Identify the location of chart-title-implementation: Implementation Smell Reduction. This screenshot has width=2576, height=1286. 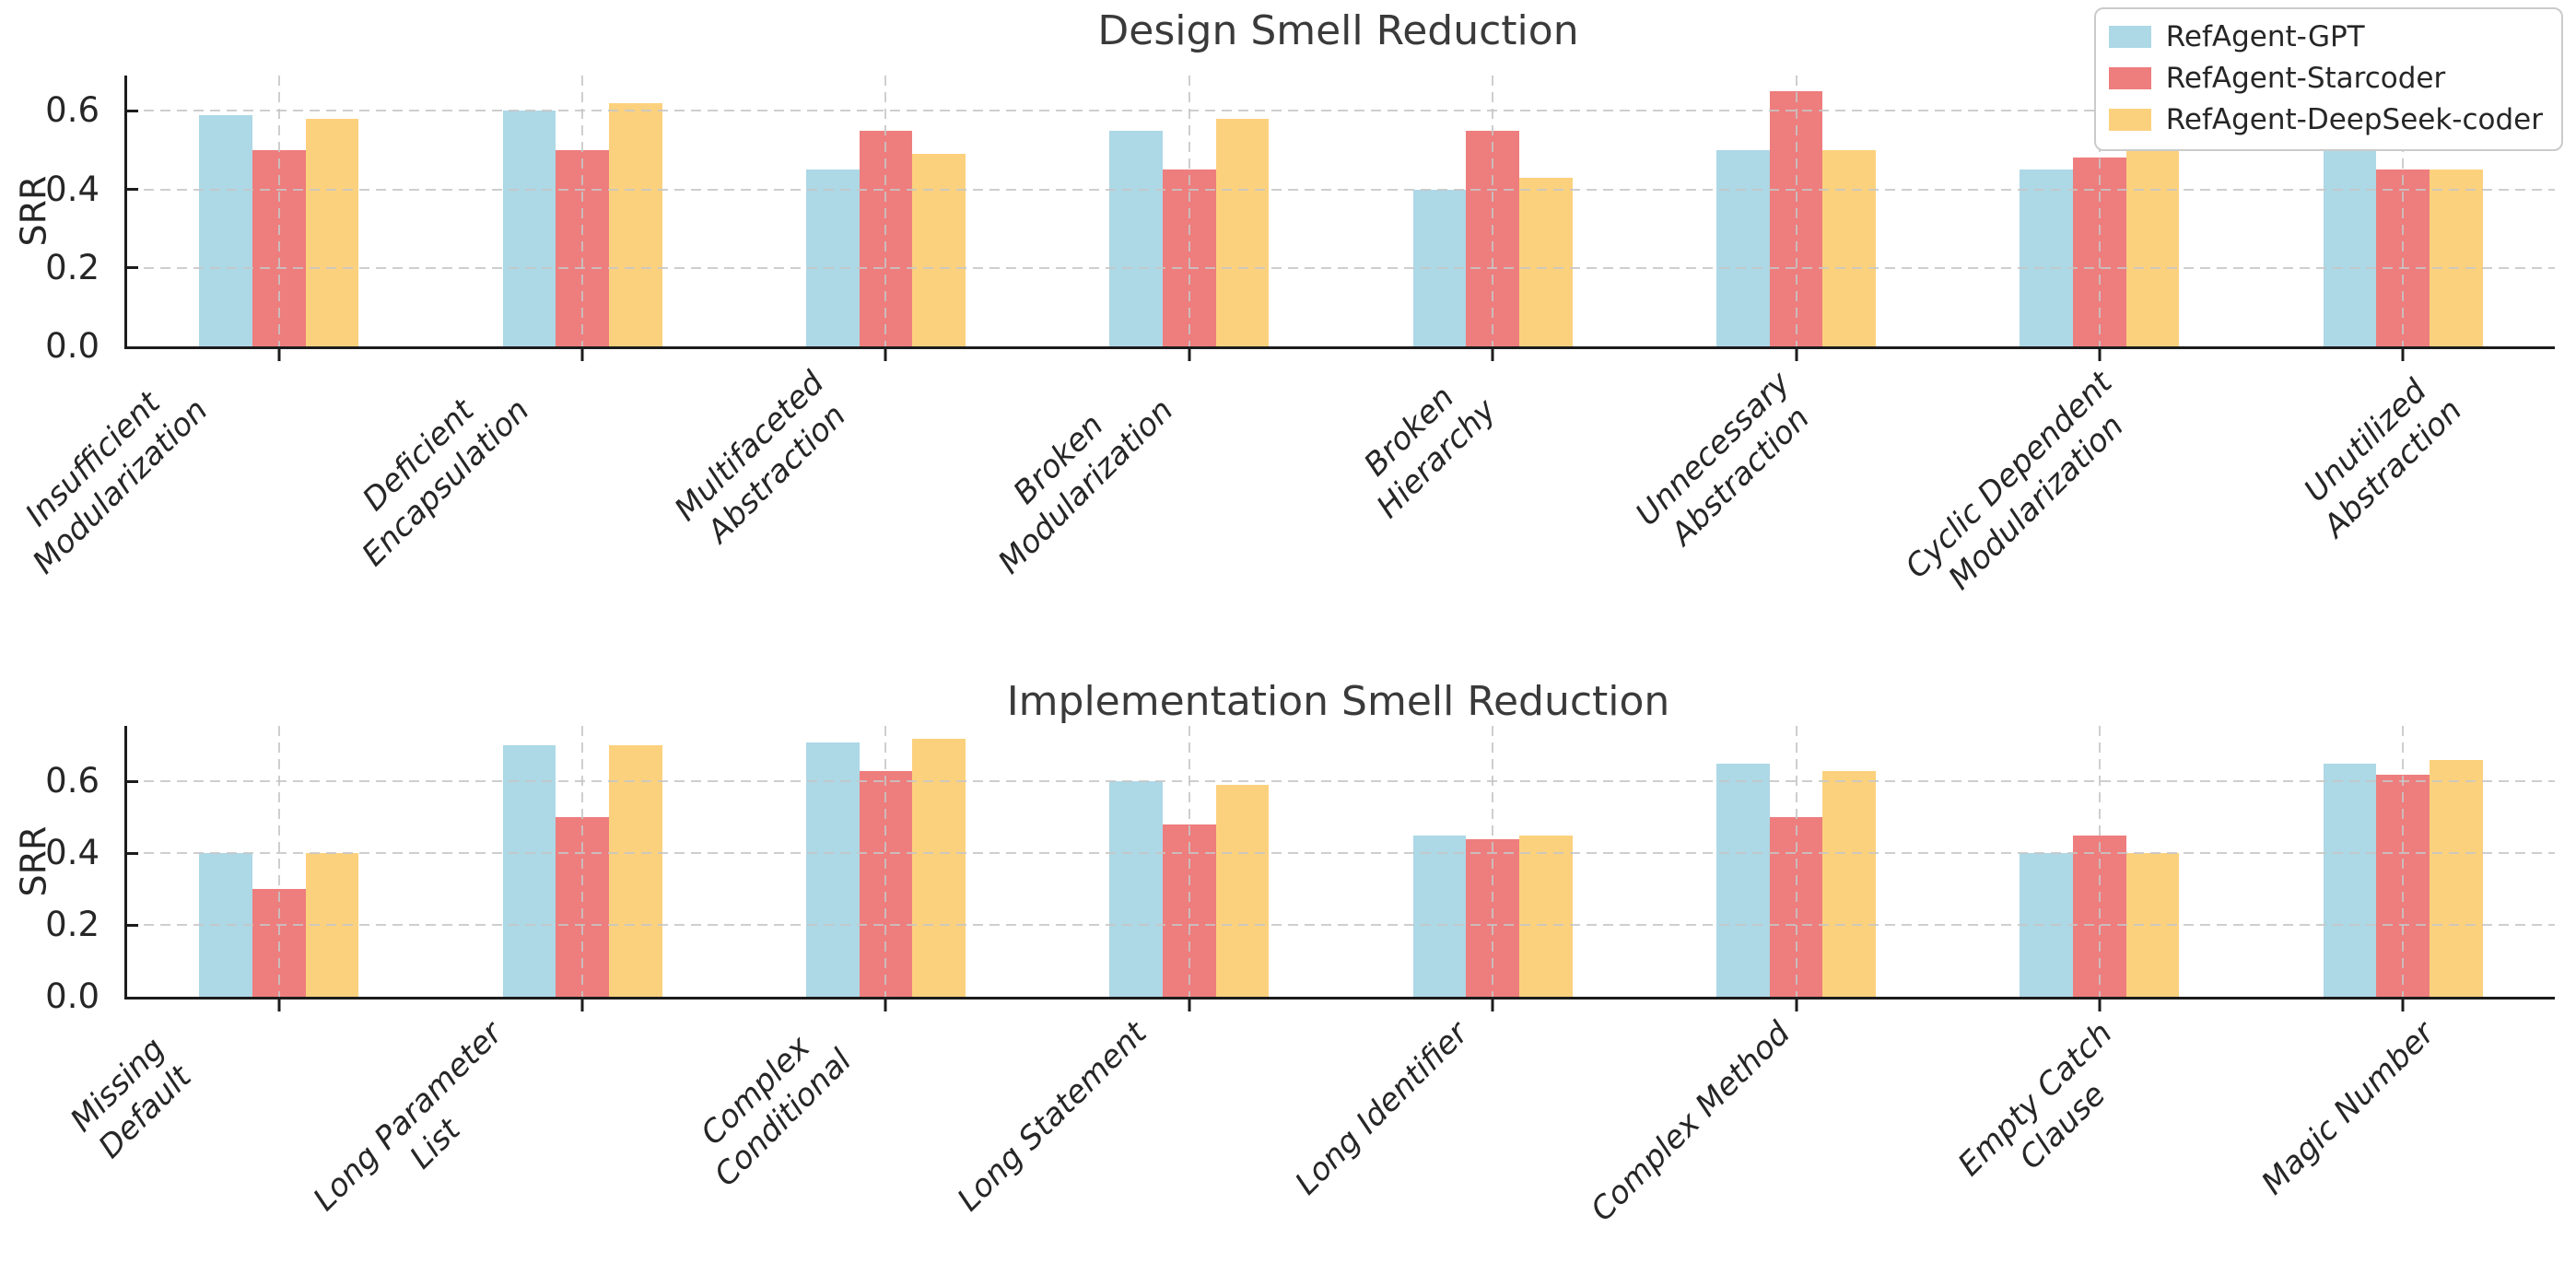
(1338, 702).